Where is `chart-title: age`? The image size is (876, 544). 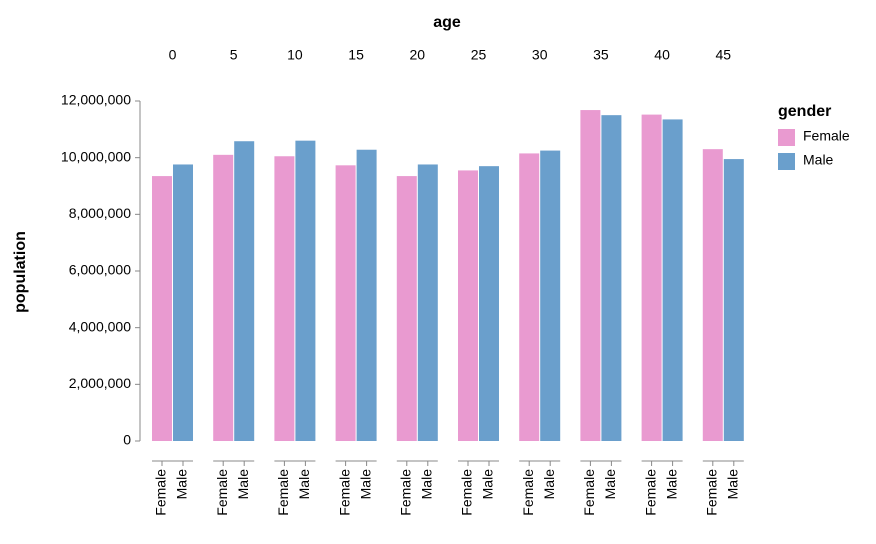 chart-title: age is located at coordinates (447, 22).